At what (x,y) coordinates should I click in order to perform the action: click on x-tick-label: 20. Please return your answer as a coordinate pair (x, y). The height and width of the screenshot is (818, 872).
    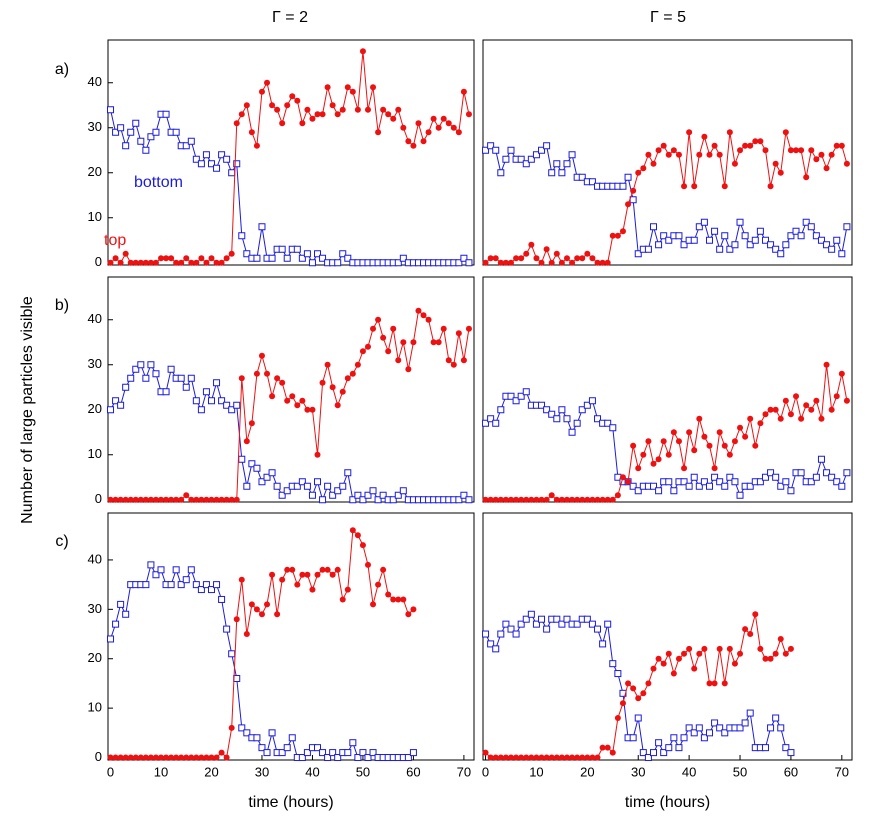
    Looking at the image, I should click on (211, 771).